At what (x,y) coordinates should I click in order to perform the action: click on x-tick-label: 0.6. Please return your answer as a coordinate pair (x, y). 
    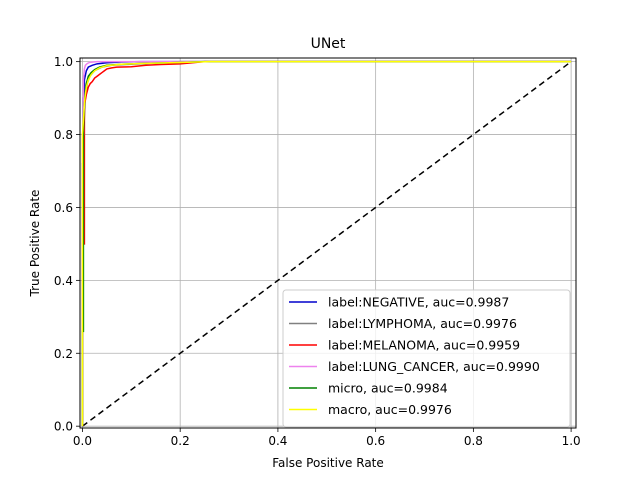
    Looking at the image, I should click on (375, 441).